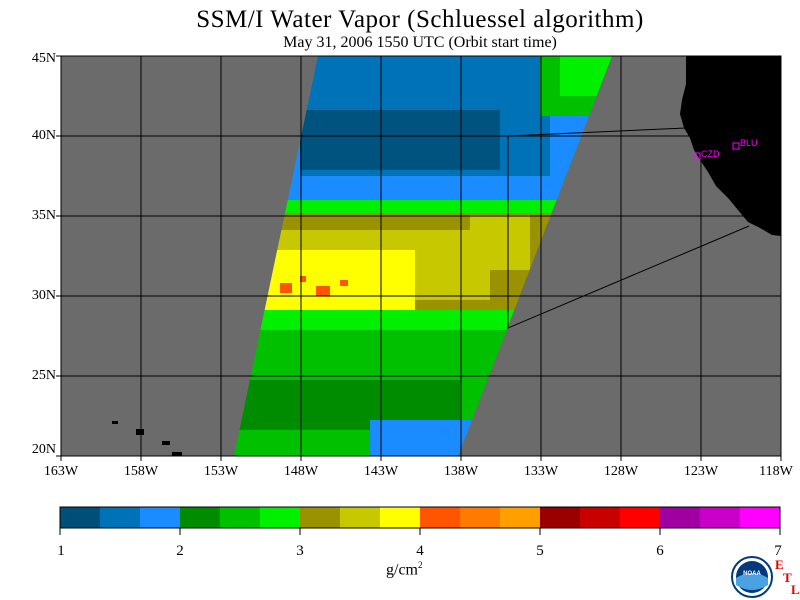 The width and height of the screenshot is (800, 600). I want to click on lat-label-30n: 30N, so click(43, 295).